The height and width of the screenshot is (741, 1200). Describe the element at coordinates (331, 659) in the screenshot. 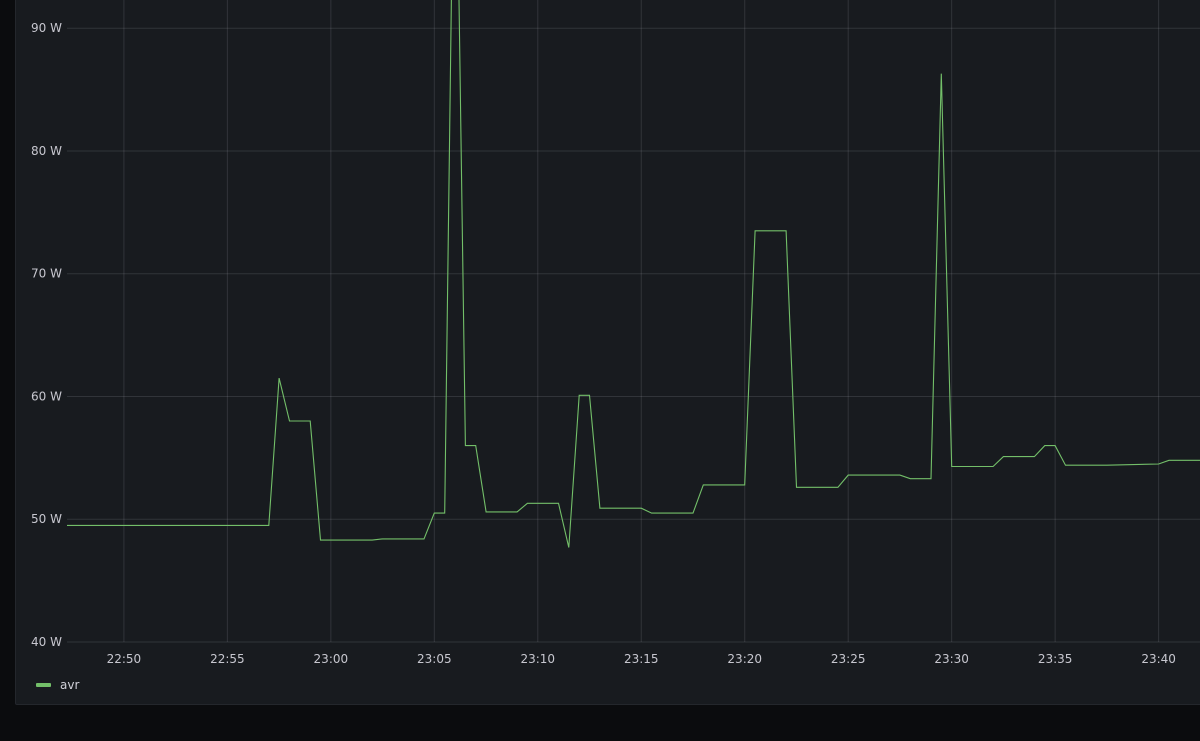

I see `x-tick-label: 23:00` at that location.